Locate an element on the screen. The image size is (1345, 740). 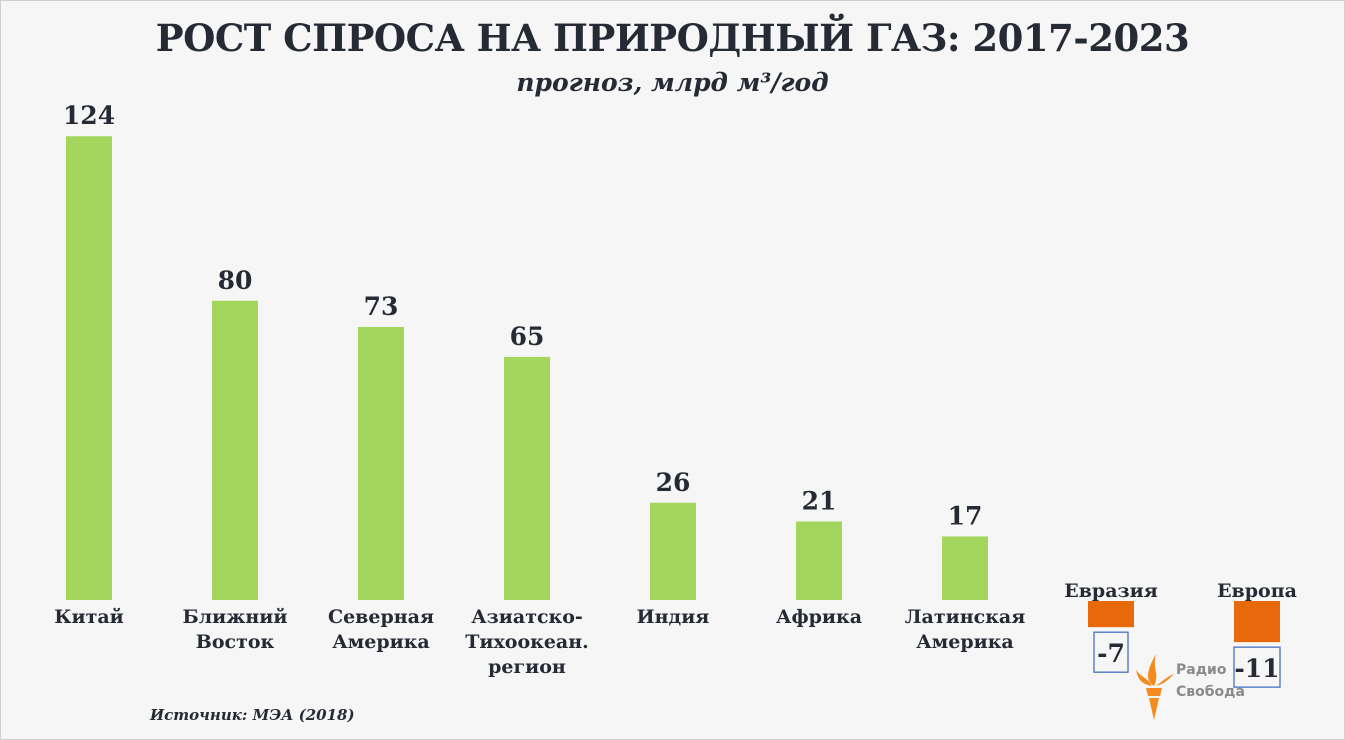
value-label: 65 is located at coordinates (527, 336).